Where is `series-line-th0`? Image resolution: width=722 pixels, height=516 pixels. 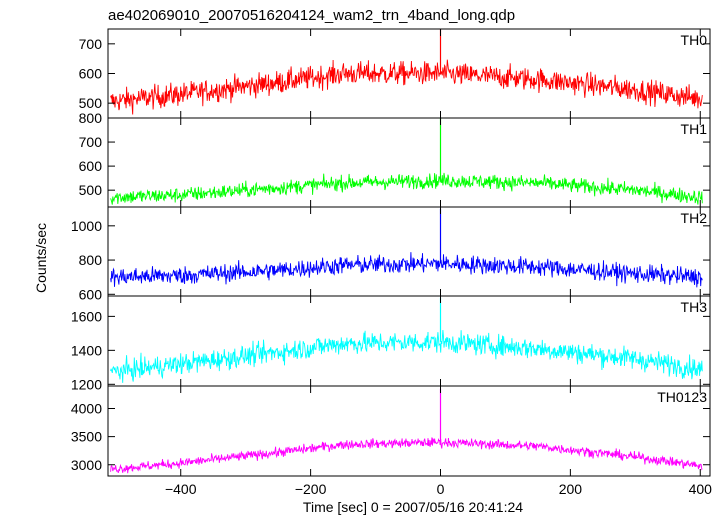 series-line-th0 is located at coordinates (406, 87).